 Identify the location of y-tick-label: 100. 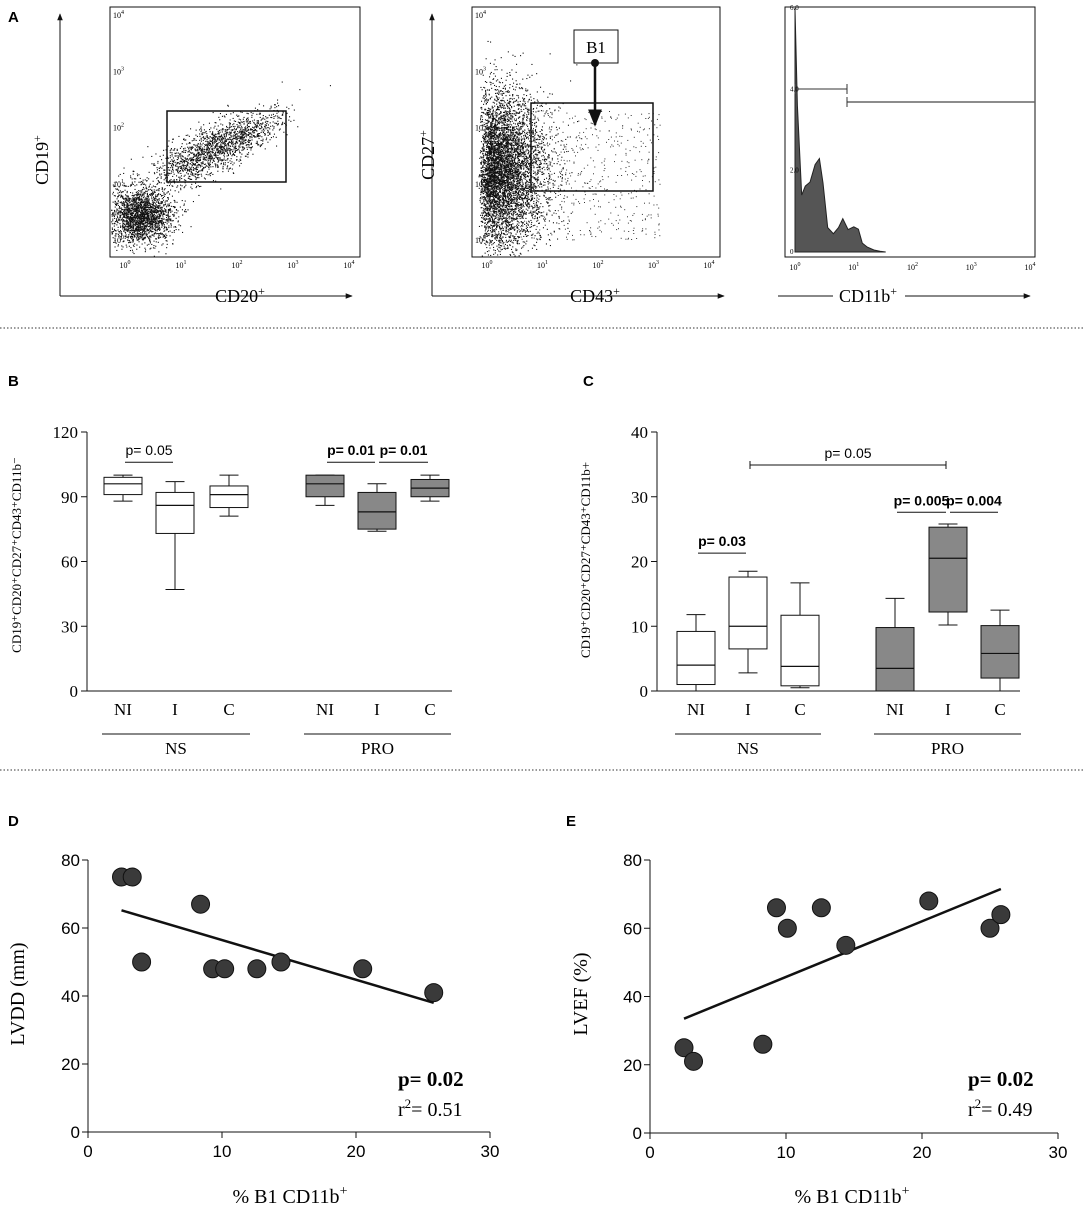
(118, 240).